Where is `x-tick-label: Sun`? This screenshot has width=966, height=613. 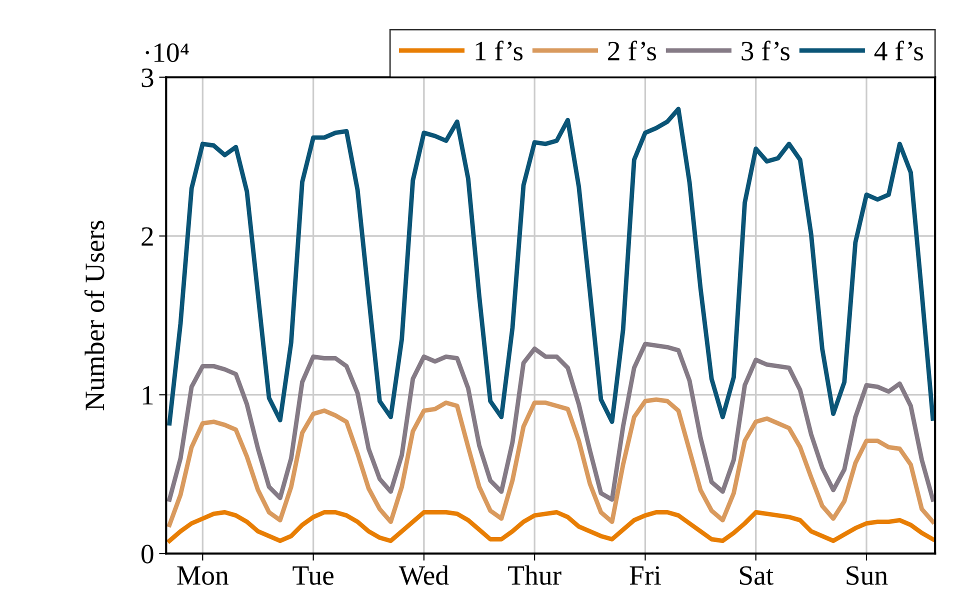
x-tick-label: Sun is located at coordinates (867, 575).